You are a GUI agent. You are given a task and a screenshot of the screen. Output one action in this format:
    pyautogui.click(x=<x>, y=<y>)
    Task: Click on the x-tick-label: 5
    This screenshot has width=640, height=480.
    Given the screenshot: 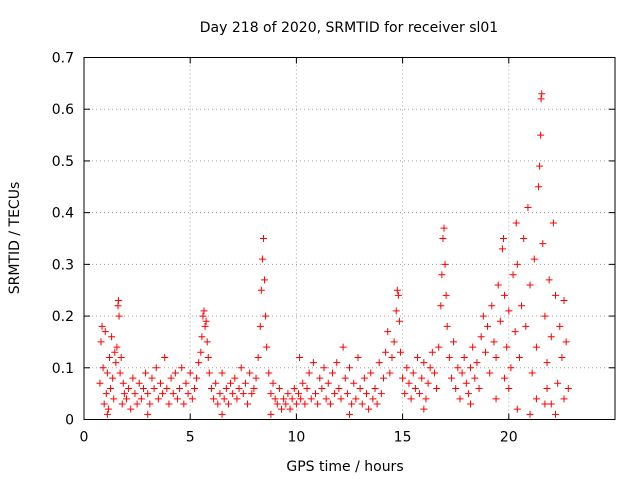 What is the action you would take?
    pyautogui.click(x=190, y=438)
    